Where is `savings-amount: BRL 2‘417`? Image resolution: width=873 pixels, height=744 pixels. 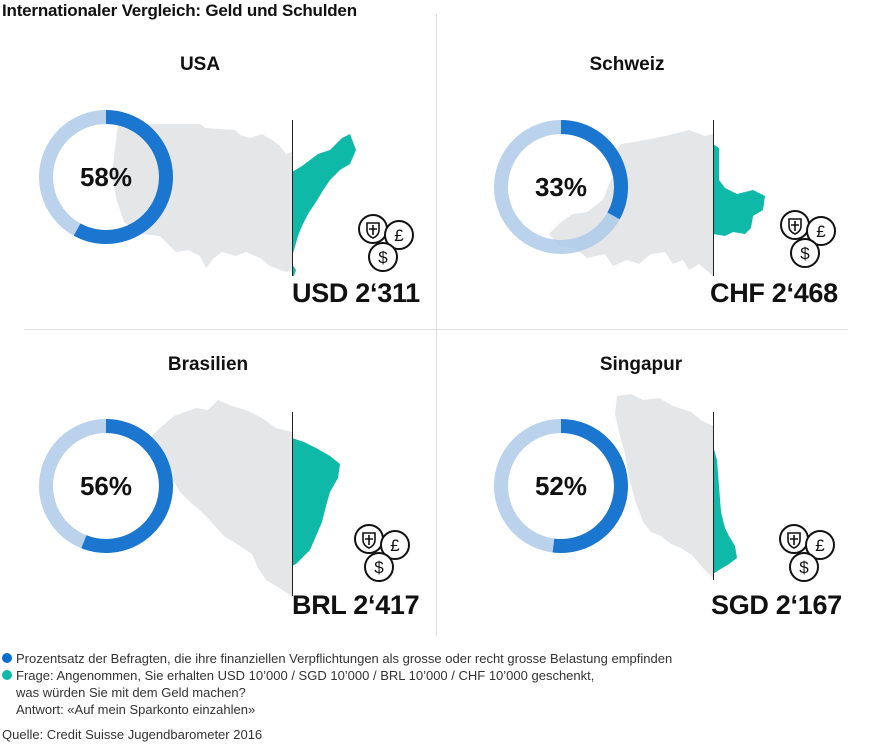 savings-amount: BRL 2‘417 is located at coordinates (356, 605).